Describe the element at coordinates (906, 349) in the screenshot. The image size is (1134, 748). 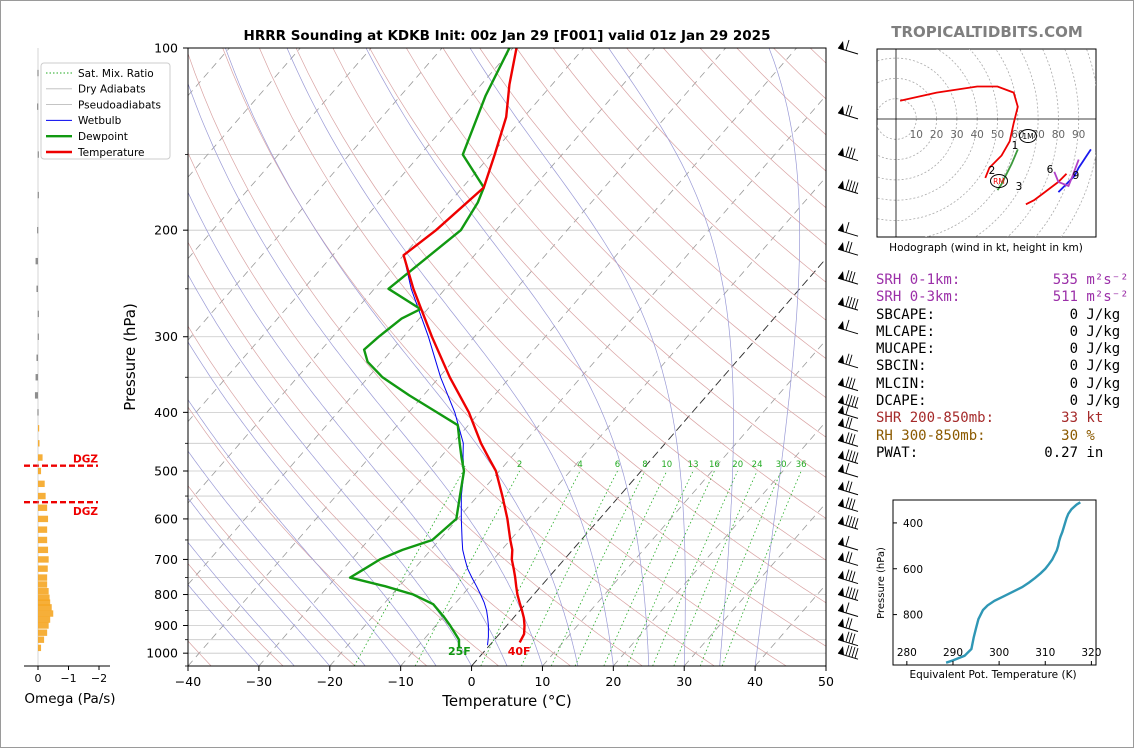
I see `index-label: MUCAPE:` at that location.